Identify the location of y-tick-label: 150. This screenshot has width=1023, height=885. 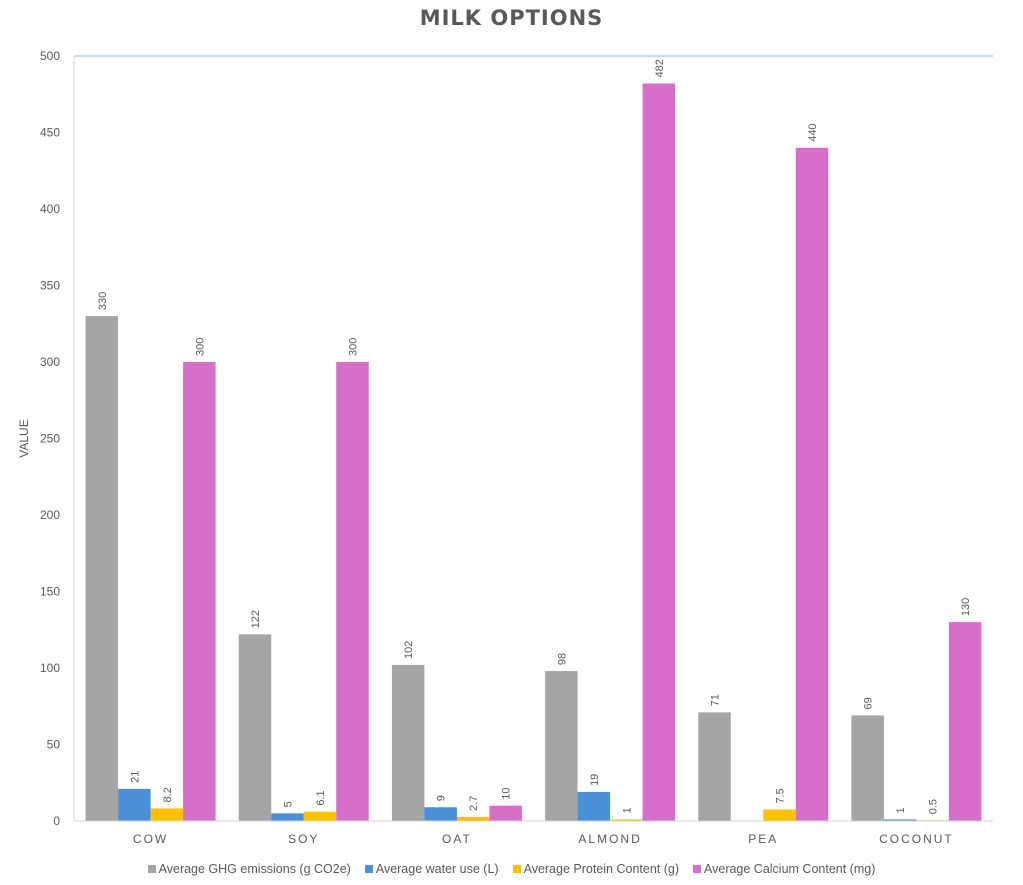
(50, 592).